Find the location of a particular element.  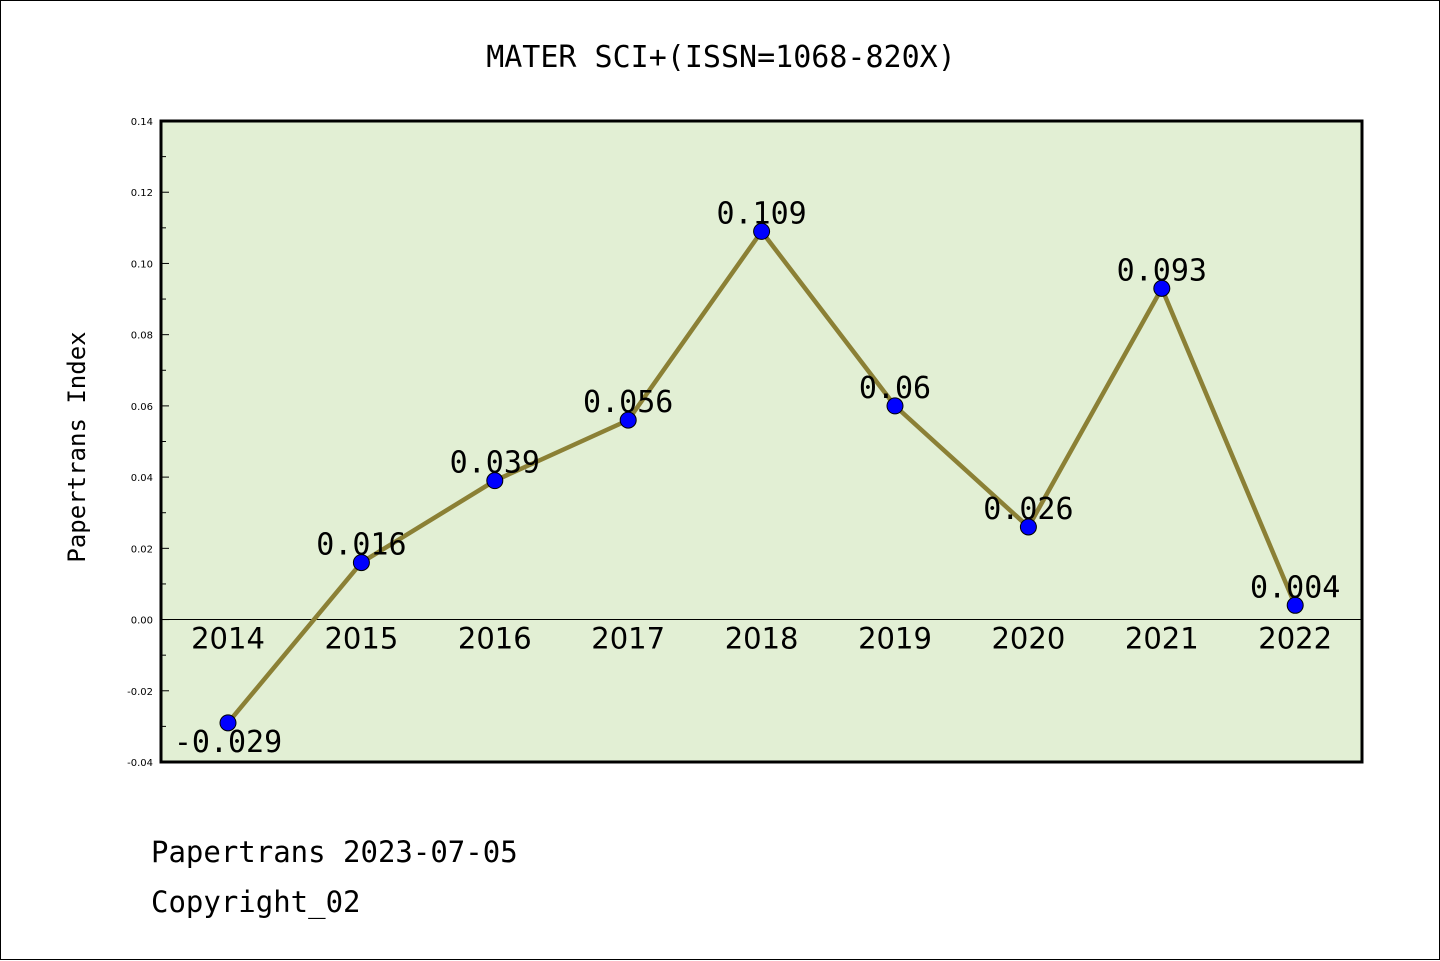

y-tick-label: 0.00 is located at coordinates (142, 621).